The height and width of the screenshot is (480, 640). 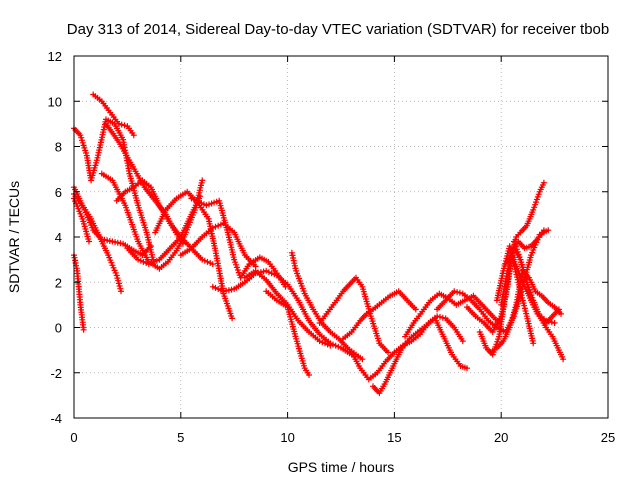 What do you see at coordinates (394, 437) in the screenshot?
I see `x-tick-label: 15` at bounding box center [394, 437].